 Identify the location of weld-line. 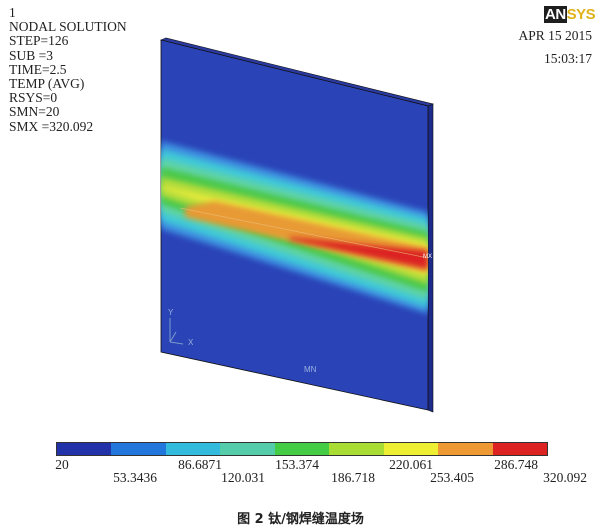
(303, 233).